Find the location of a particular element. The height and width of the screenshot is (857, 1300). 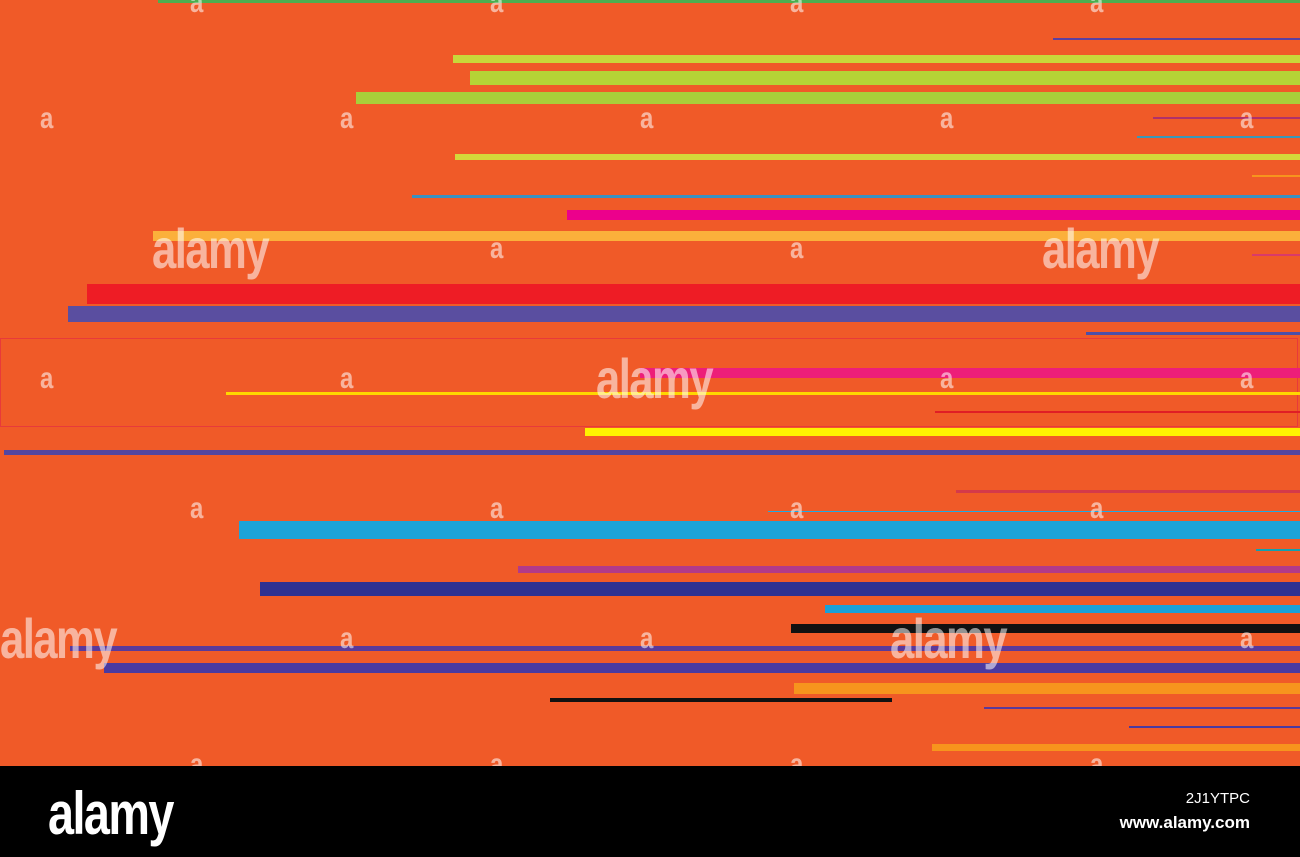

footer-bar: alamy 2J1YTPC www.alamy.com is located at coordinates (650, 811).